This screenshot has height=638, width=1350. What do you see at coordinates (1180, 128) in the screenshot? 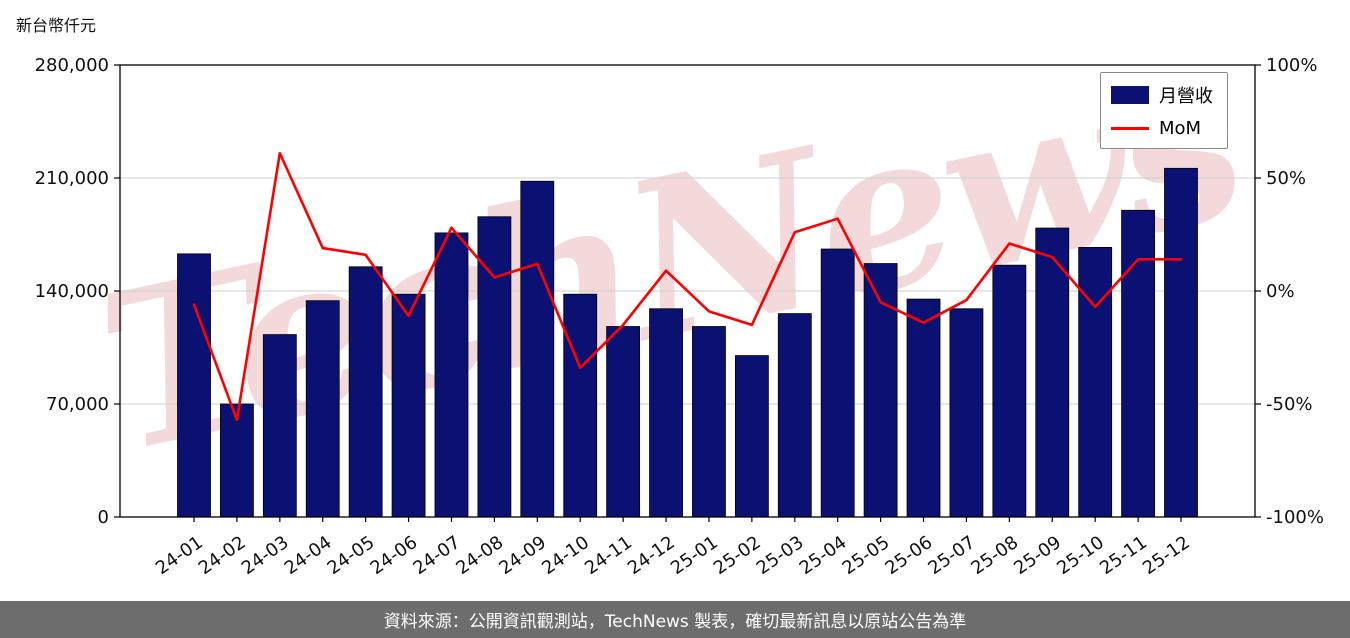
I see `legend-label-mom: MoM` at bounding box center [1180, 128].